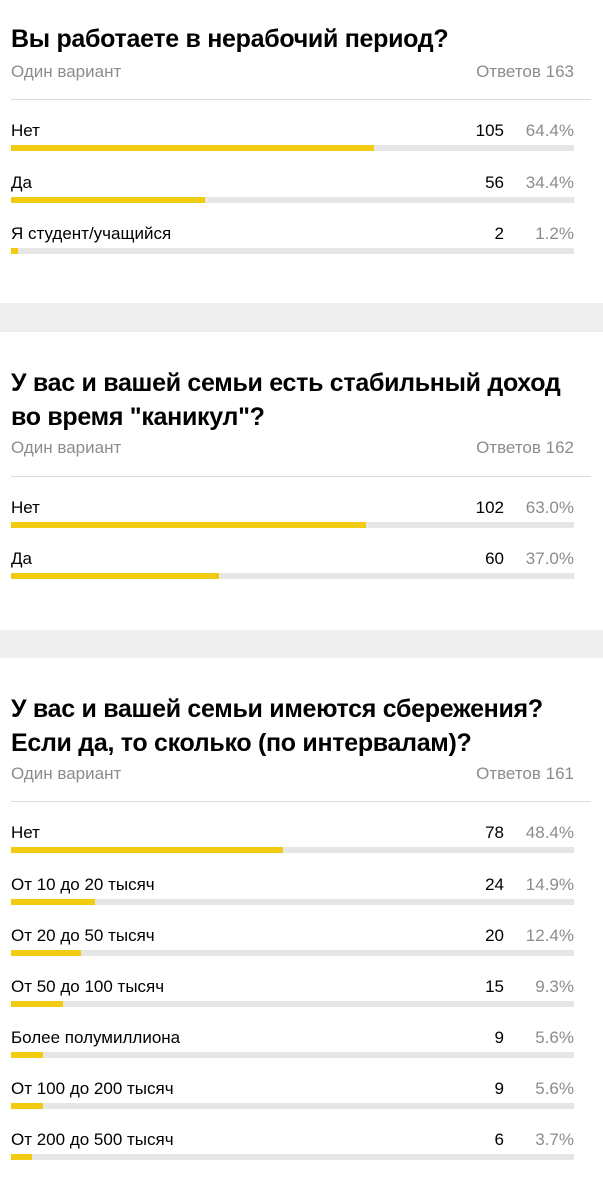 Image resolution: width=603 pixels, height=1200 pixels. I want to click on option-row: От 20 до 50 тысяч 20 12.4%, so click(292, 945).